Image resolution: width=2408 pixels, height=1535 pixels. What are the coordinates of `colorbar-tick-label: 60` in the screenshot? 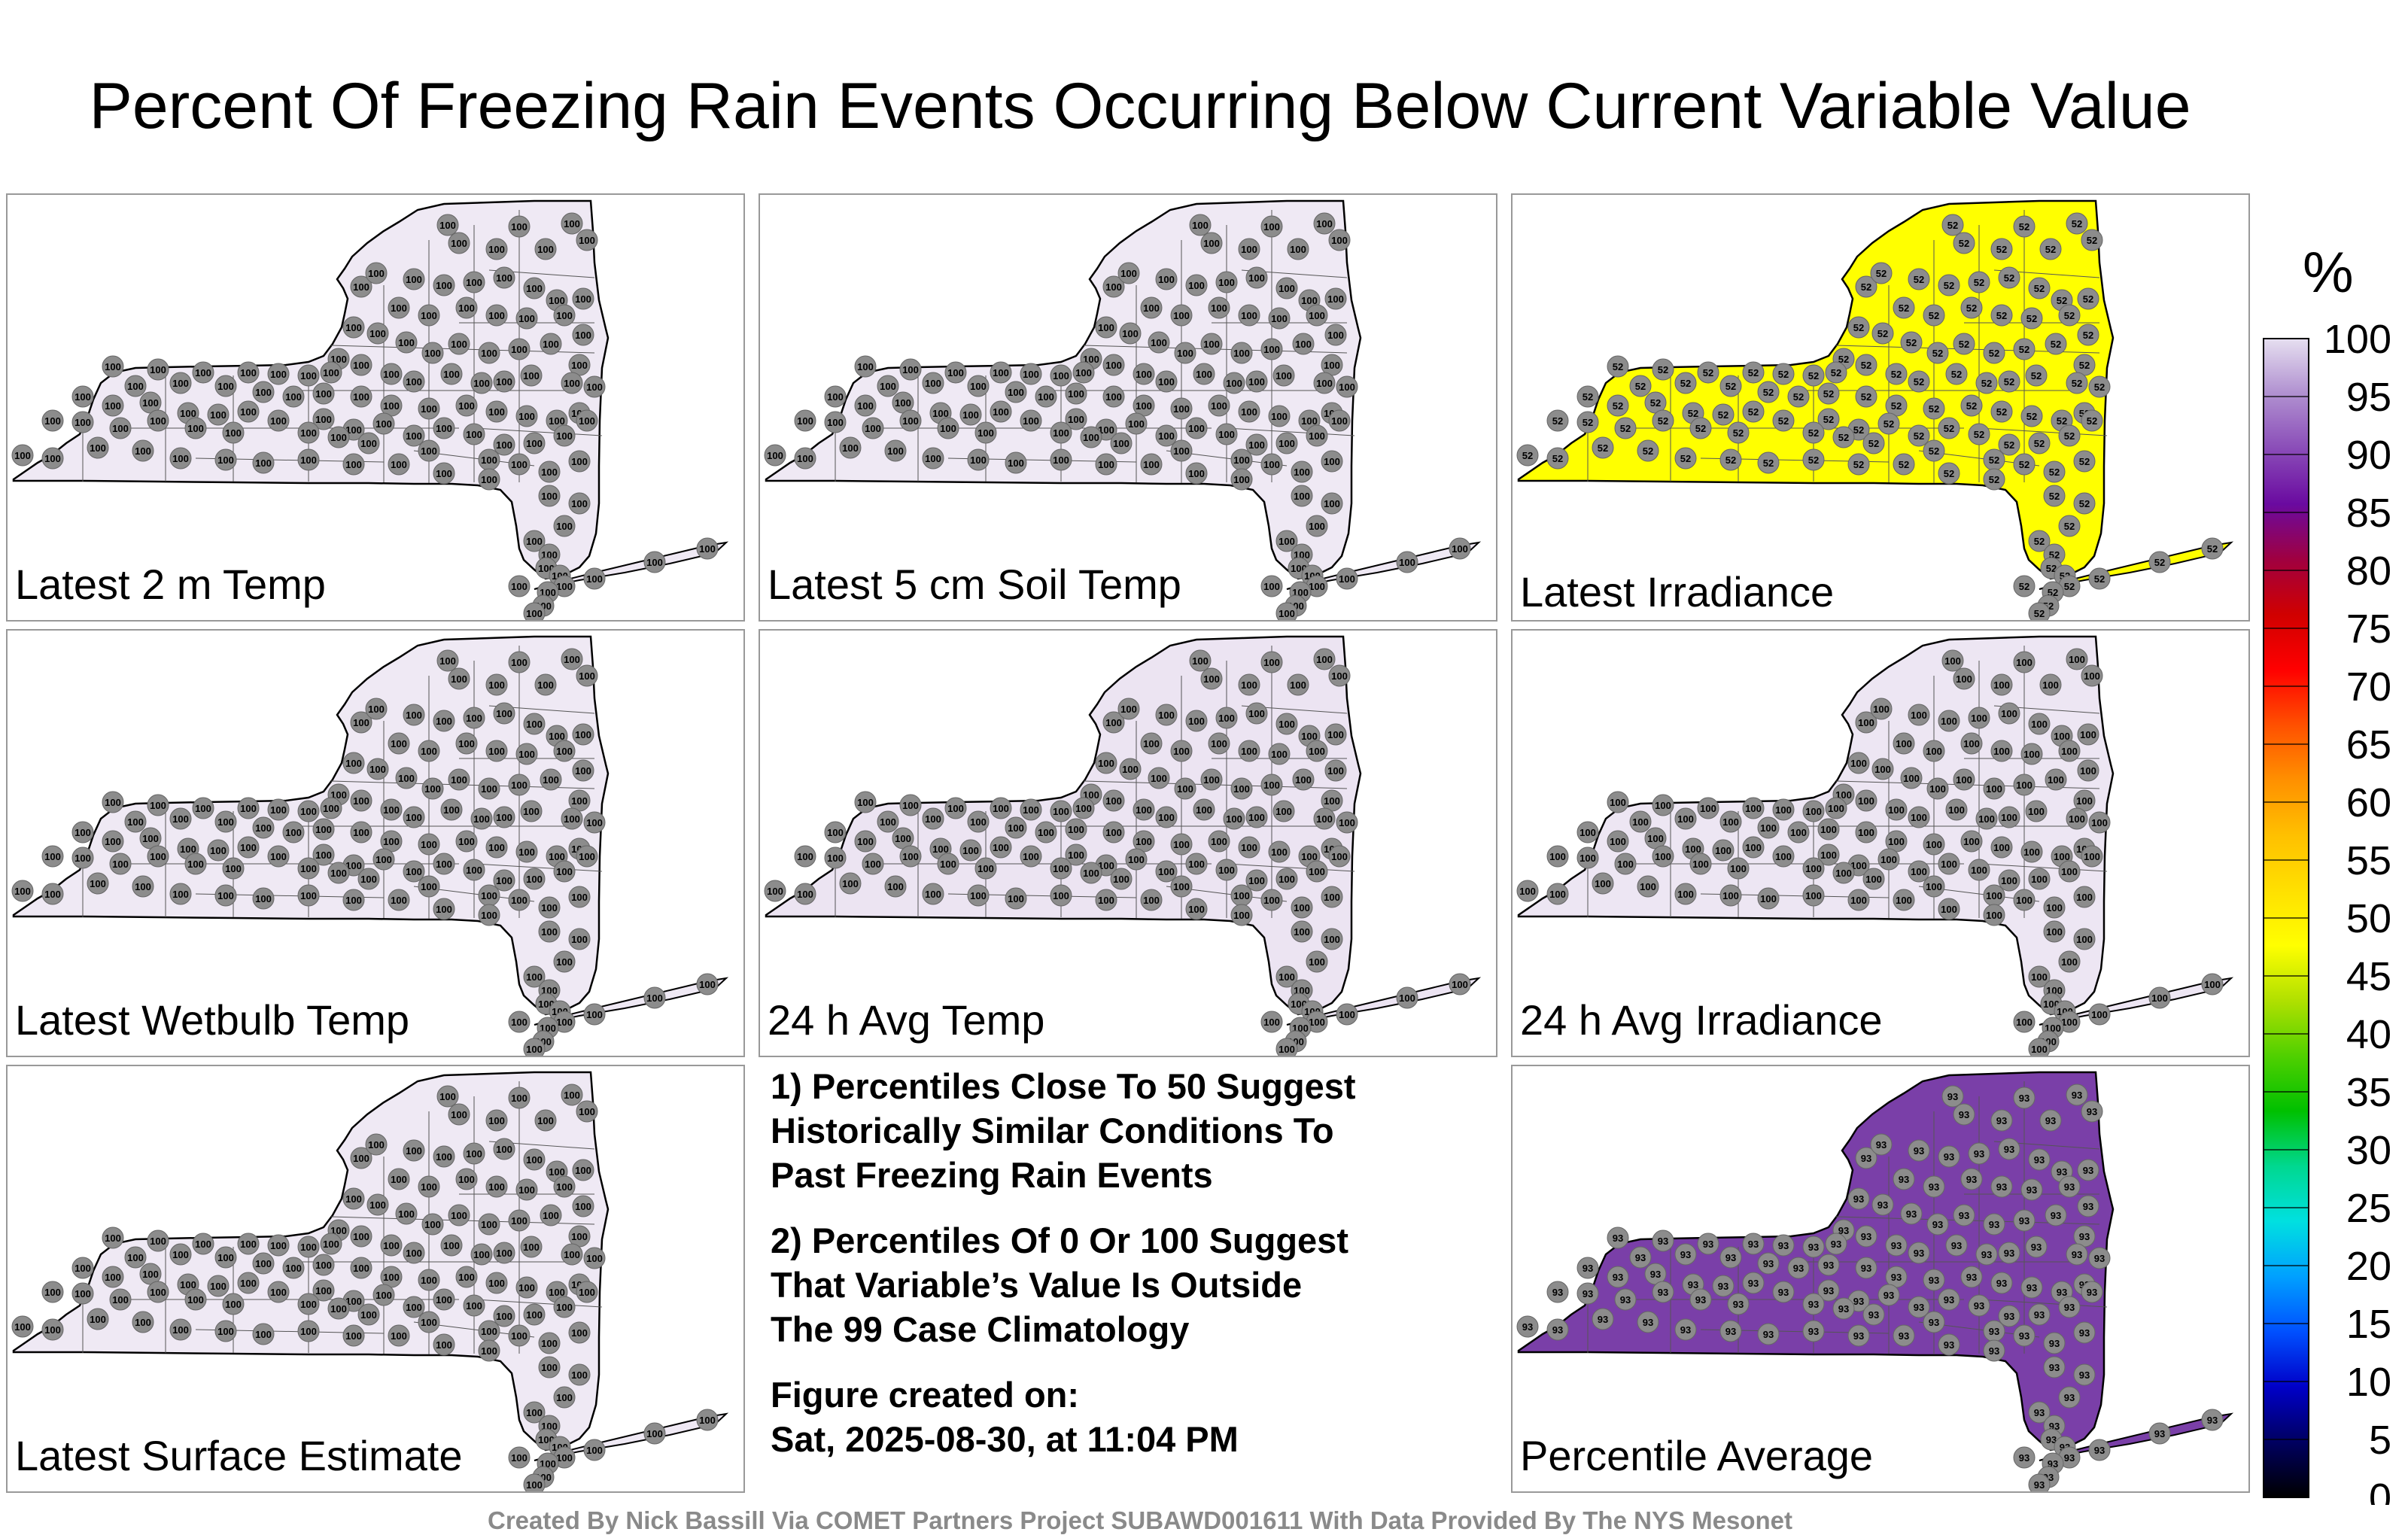 It's located at (2368, 802).